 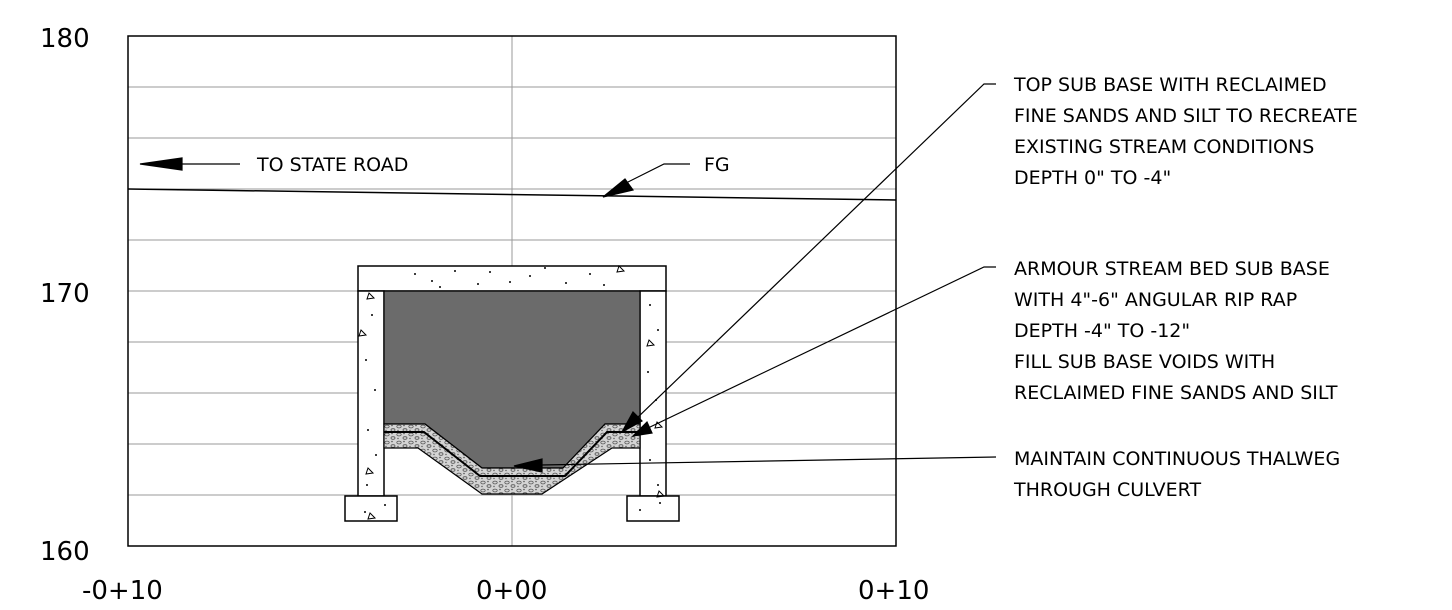 What do you see at coordinates (1176, 393) in the screenshot?
I see `note-line: RECLAIMED FINE SANDS AND SILT` at bounding box center [1176, 393].